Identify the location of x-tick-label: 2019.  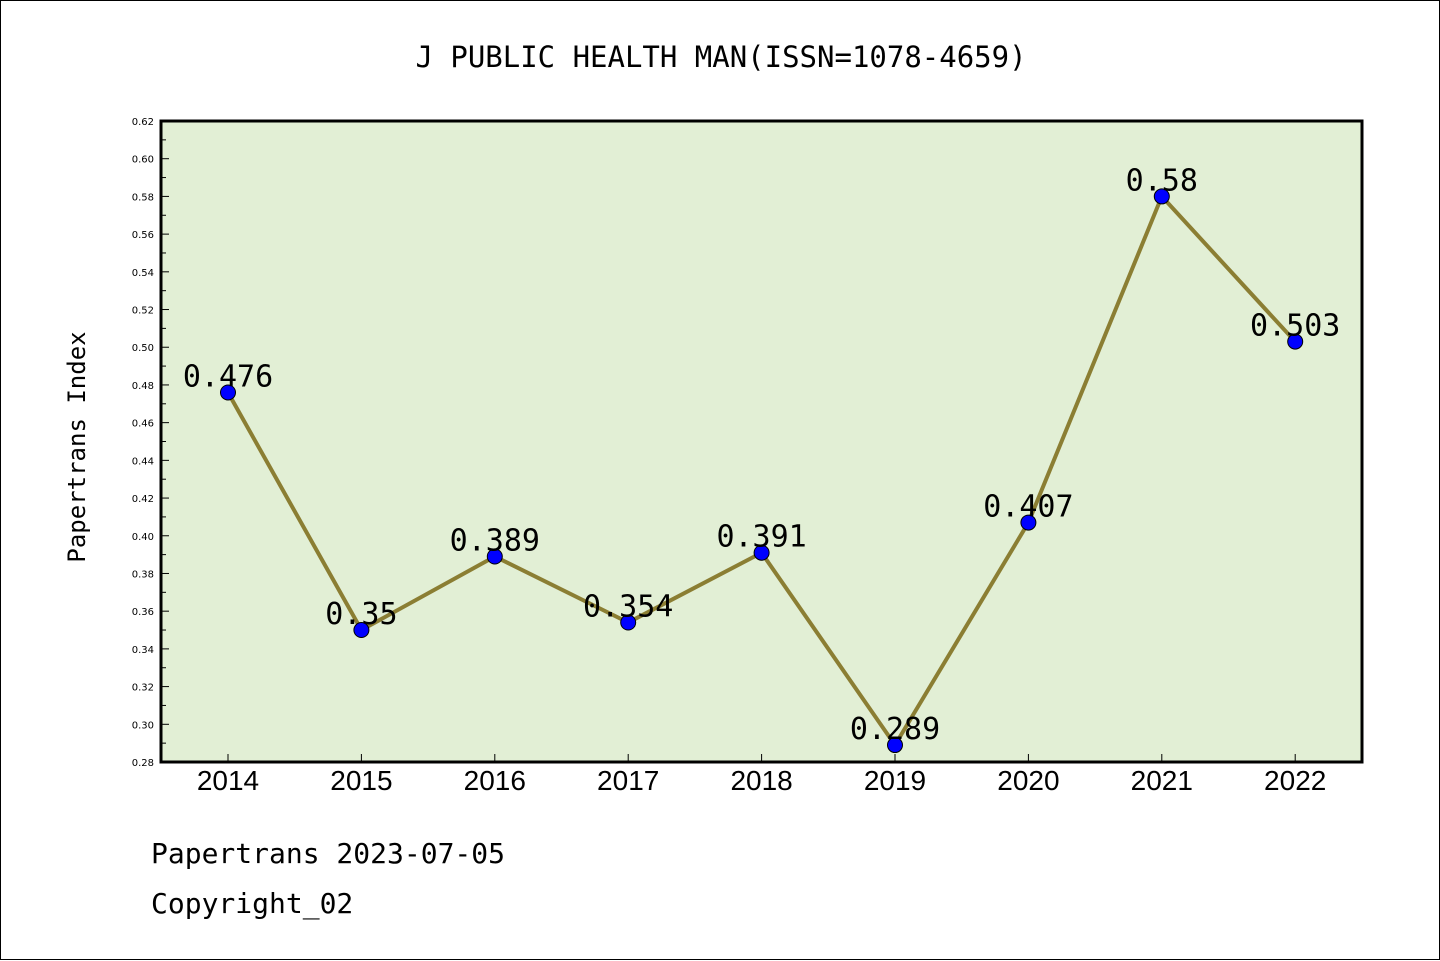
(895, 780).